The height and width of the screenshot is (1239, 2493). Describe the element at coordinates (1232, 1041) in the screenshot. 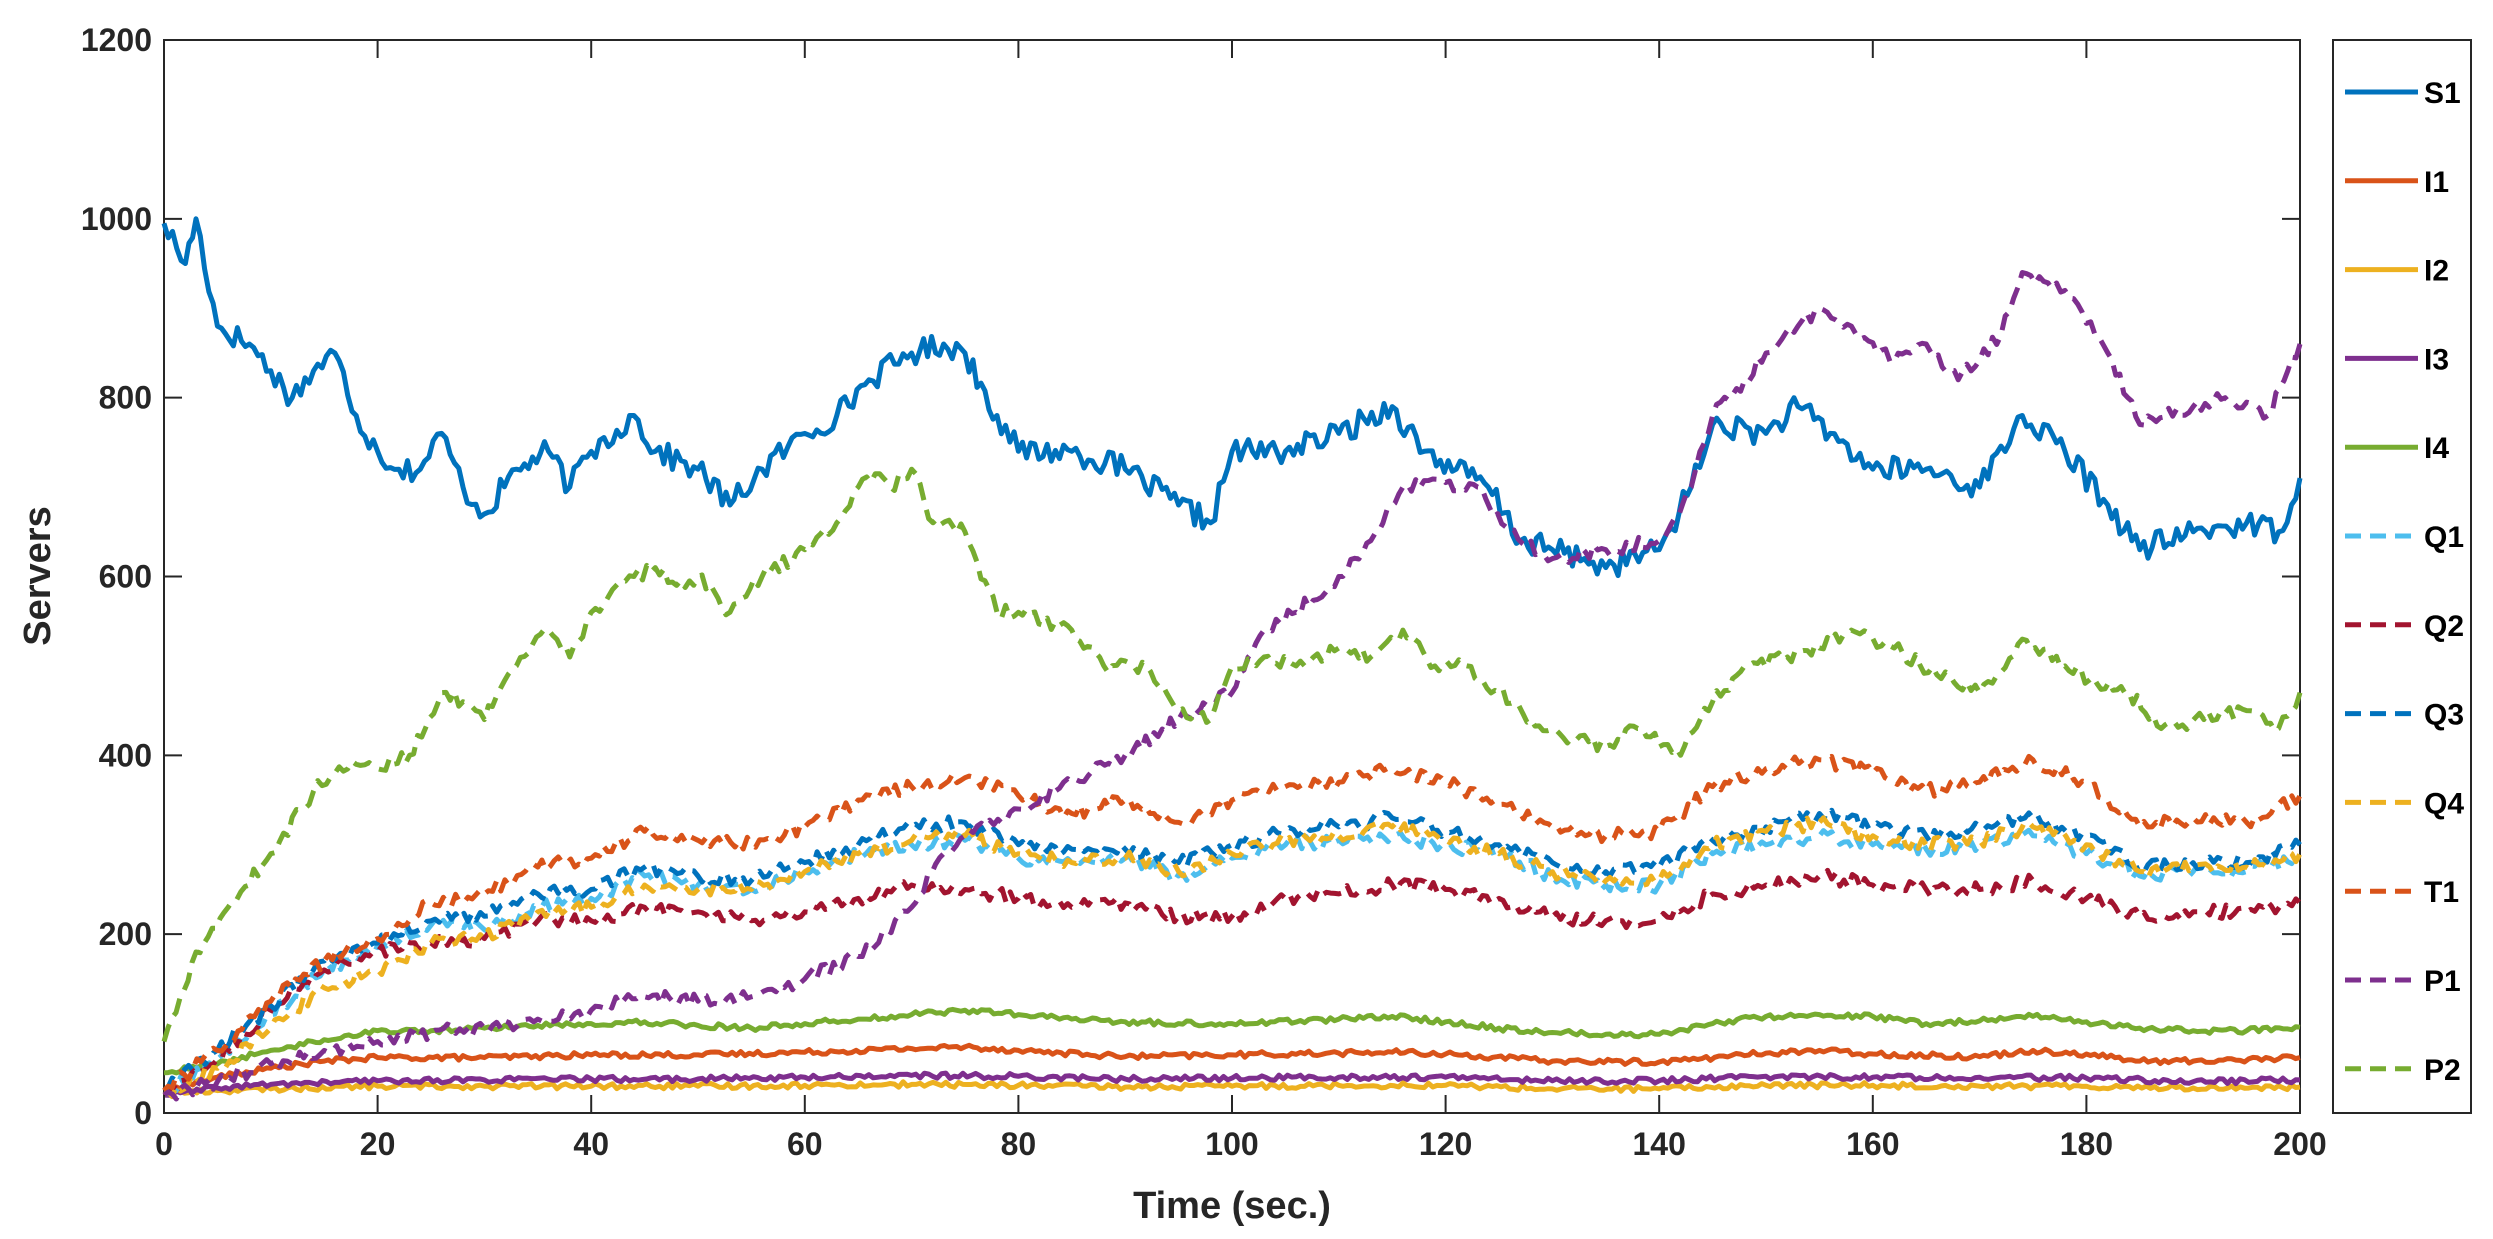

I see `series-line-i4` at that location.